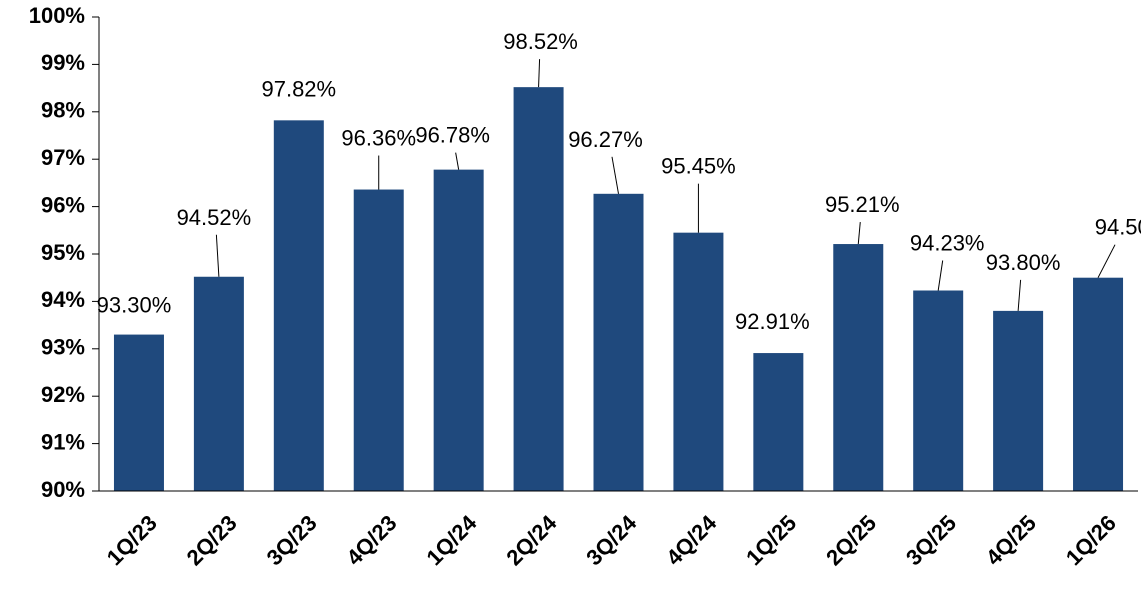 The image size is (1141, 612). Describe the element at coordinates (212, 540) in the screenshot. I see `x-tick-label: 2Q/23` at that location.